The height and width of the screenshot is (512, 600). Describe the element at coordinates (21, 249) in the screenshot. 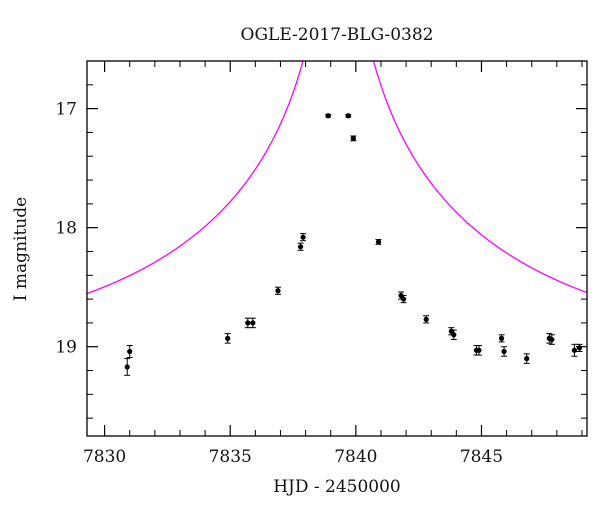

I see `y-axis-label: I magnitude` at that location.